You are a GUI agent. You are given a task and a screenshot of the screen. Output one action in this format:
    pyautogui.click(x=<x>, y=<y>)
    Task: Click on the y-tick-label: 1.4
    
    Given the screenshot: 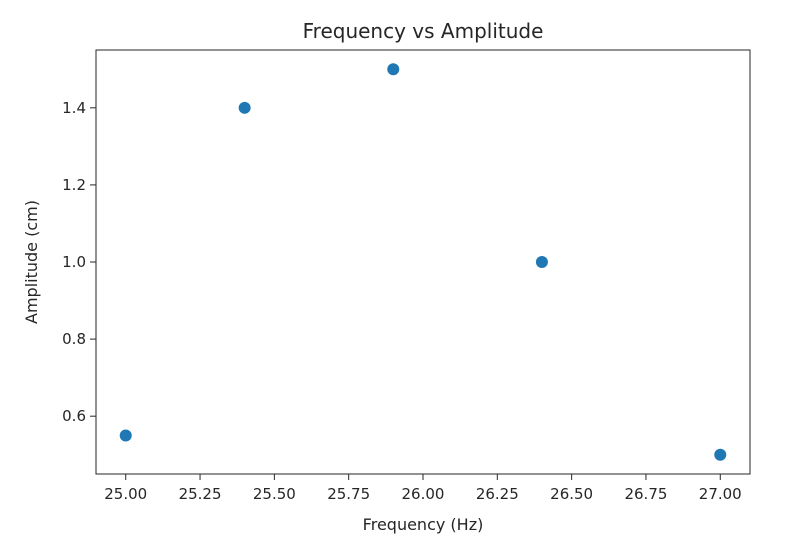 What is the action you would take?
    pyautogui.click(x=74, y=108)
    